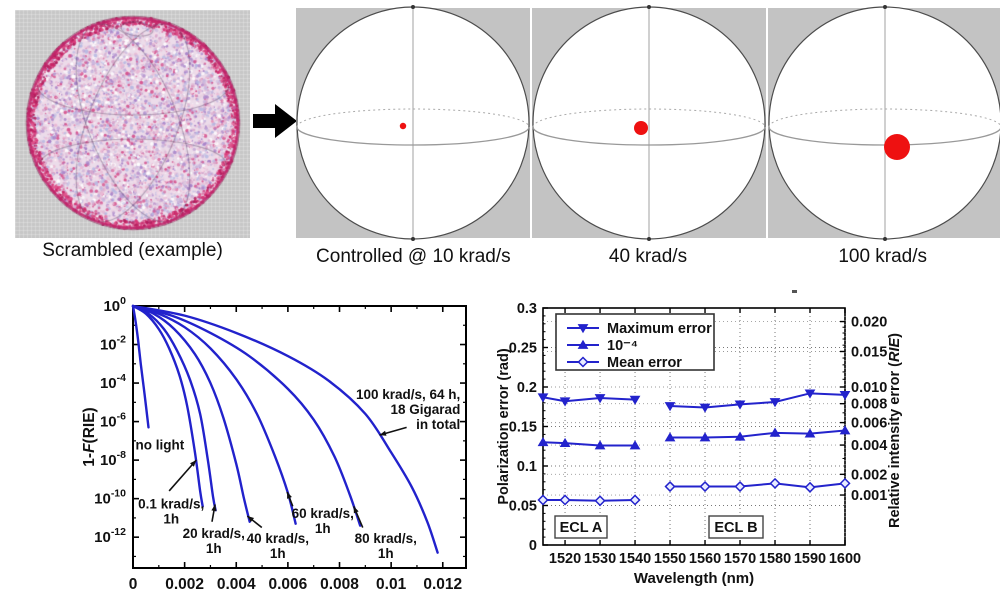 The height and width of the screenshot is (604, 1000). I want to click on svg-text: 1-F(RIE), so click(89, 436).